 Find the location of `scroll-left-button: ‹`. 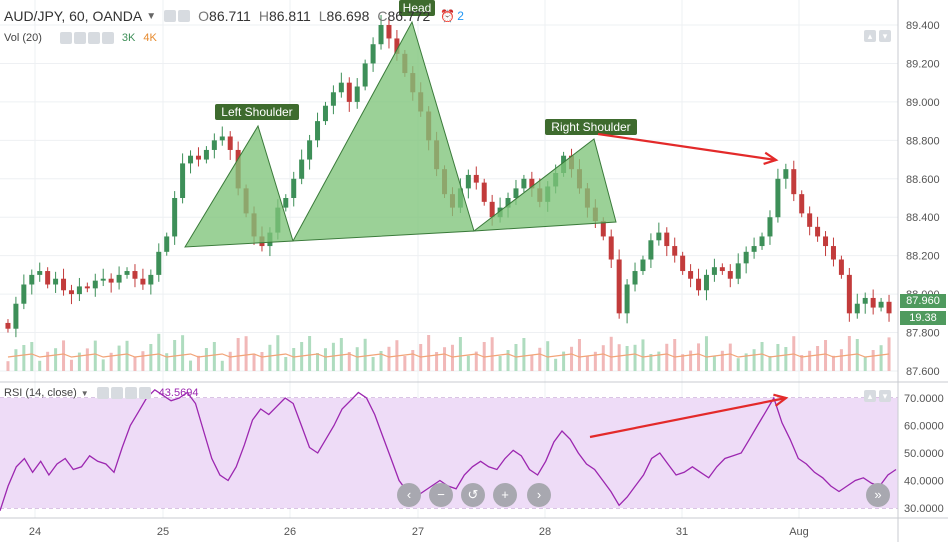

scroll-left-button: ‹ is located at coordinates (409, 495).